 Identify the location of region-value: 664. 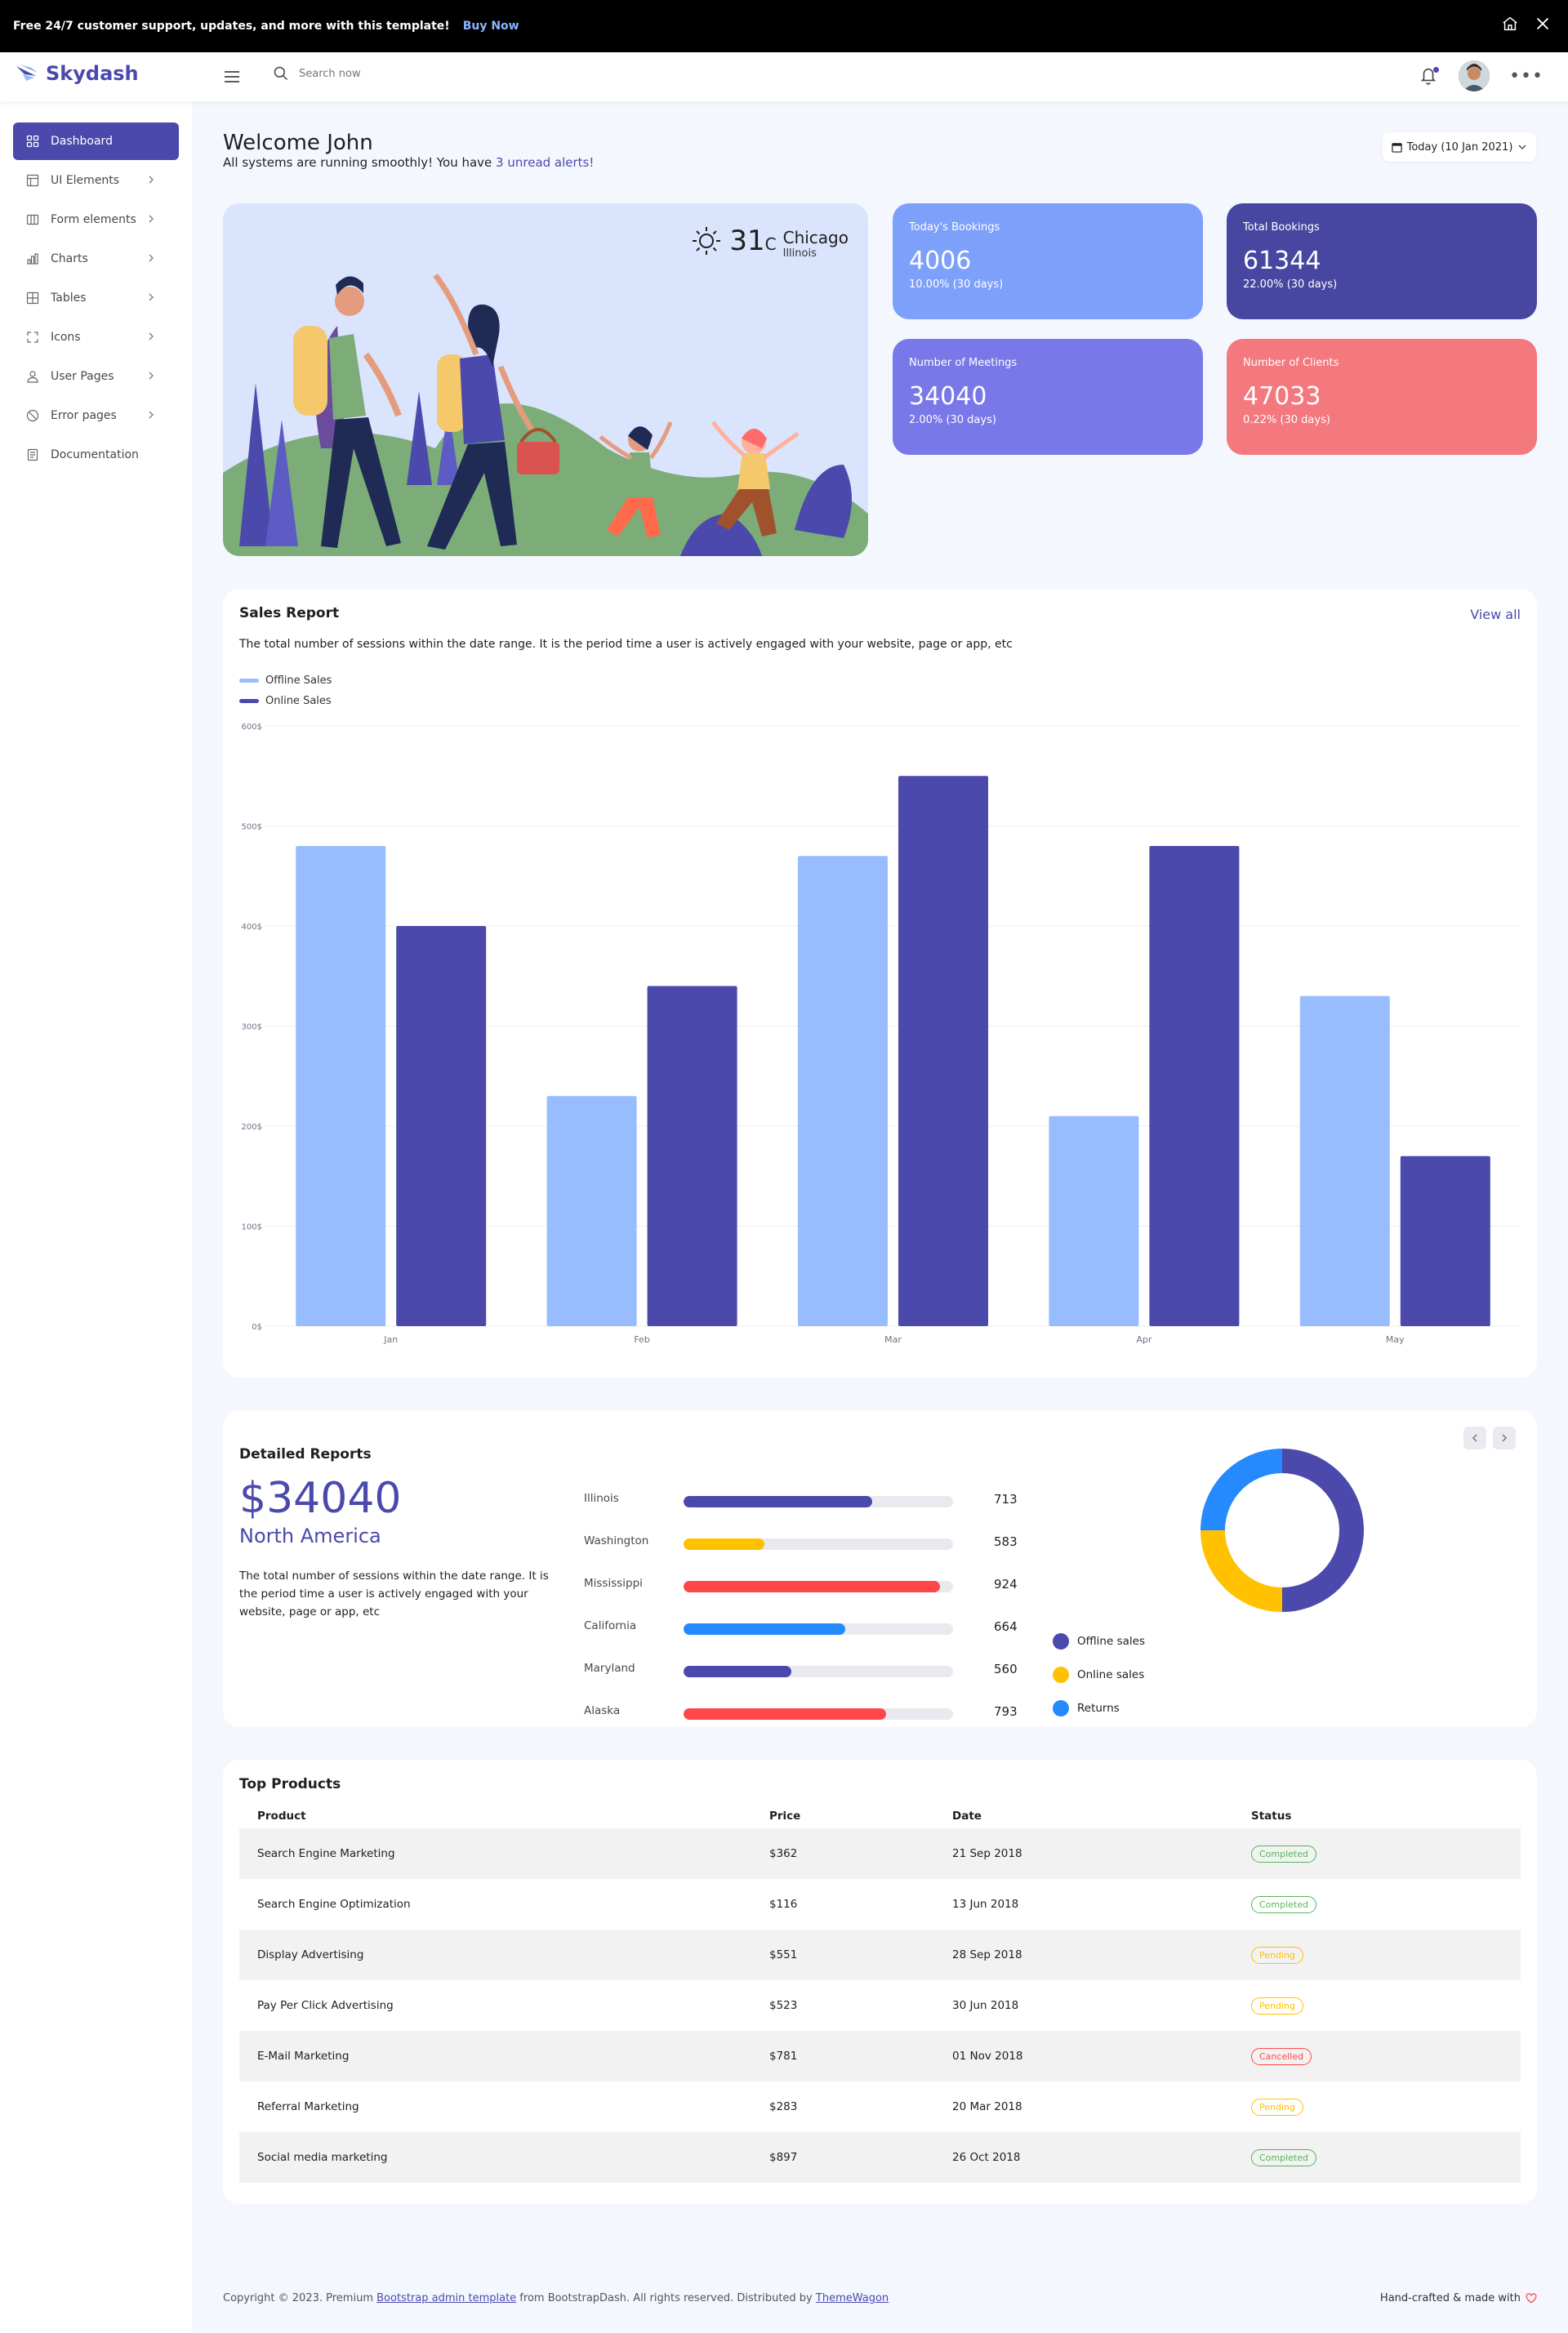
(1006, 1626).